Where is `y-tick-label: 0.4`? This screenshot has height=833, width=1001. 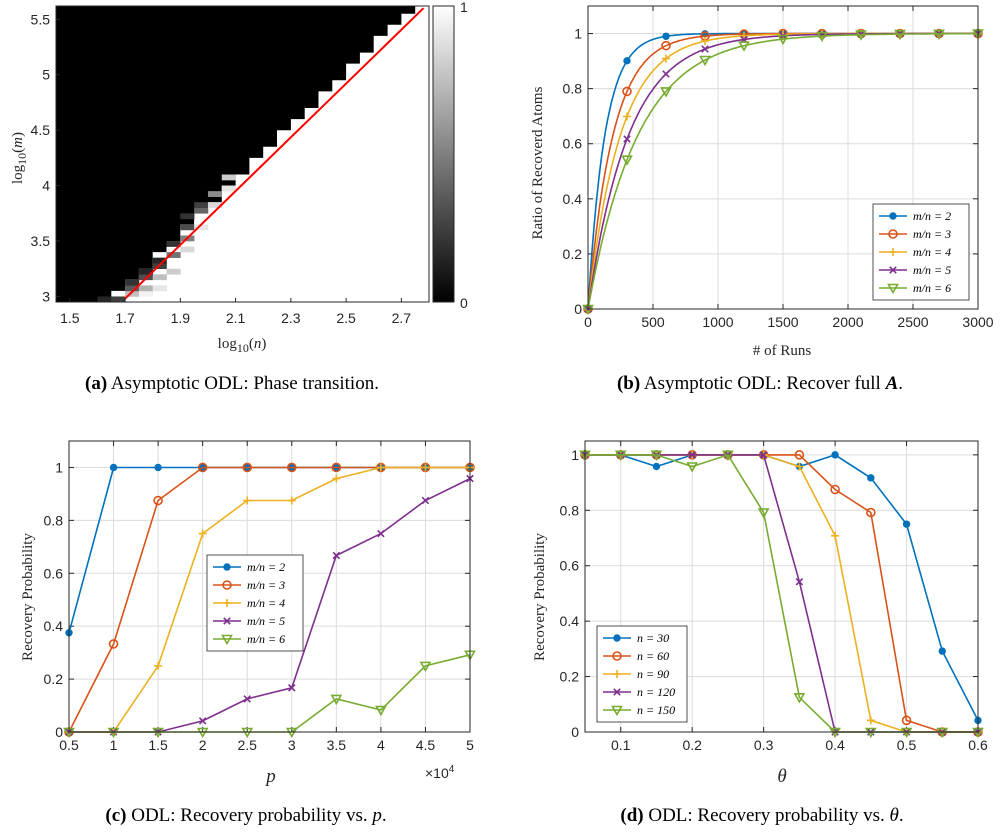 y-tick-label: 0.4 is located at coordinates (54, 626).